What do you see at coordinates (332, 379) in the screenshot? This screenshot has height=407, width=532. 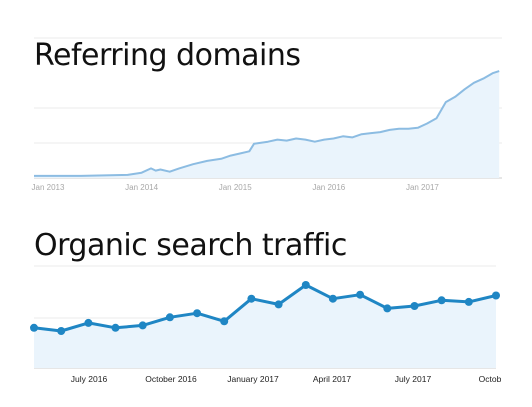 I see `x-tick-bottom-3: April 2017` at bounding box center [332, 379].